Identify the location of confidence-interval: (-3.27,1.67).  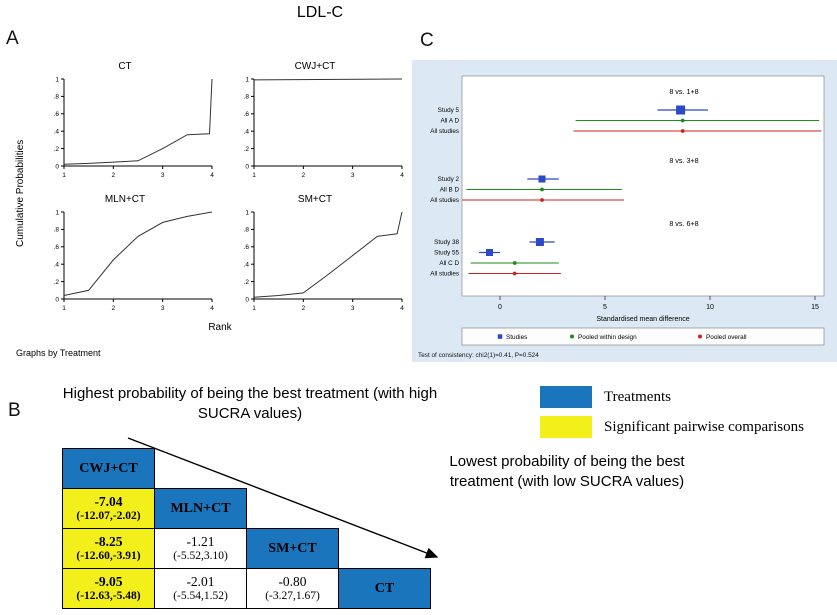
(292, 595).